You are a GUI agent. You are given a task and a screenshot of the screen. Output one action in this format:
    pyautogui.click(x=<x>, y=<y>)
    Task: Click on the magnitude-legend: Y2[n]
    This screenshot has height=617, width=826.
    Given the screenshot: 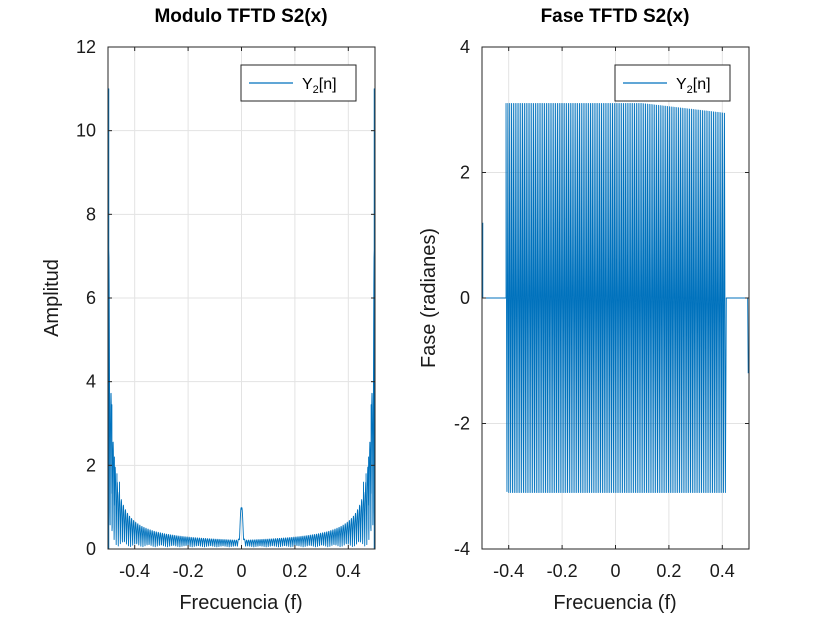 What is the action you would take?
    pyautogui.click(x=298, y=83)
    